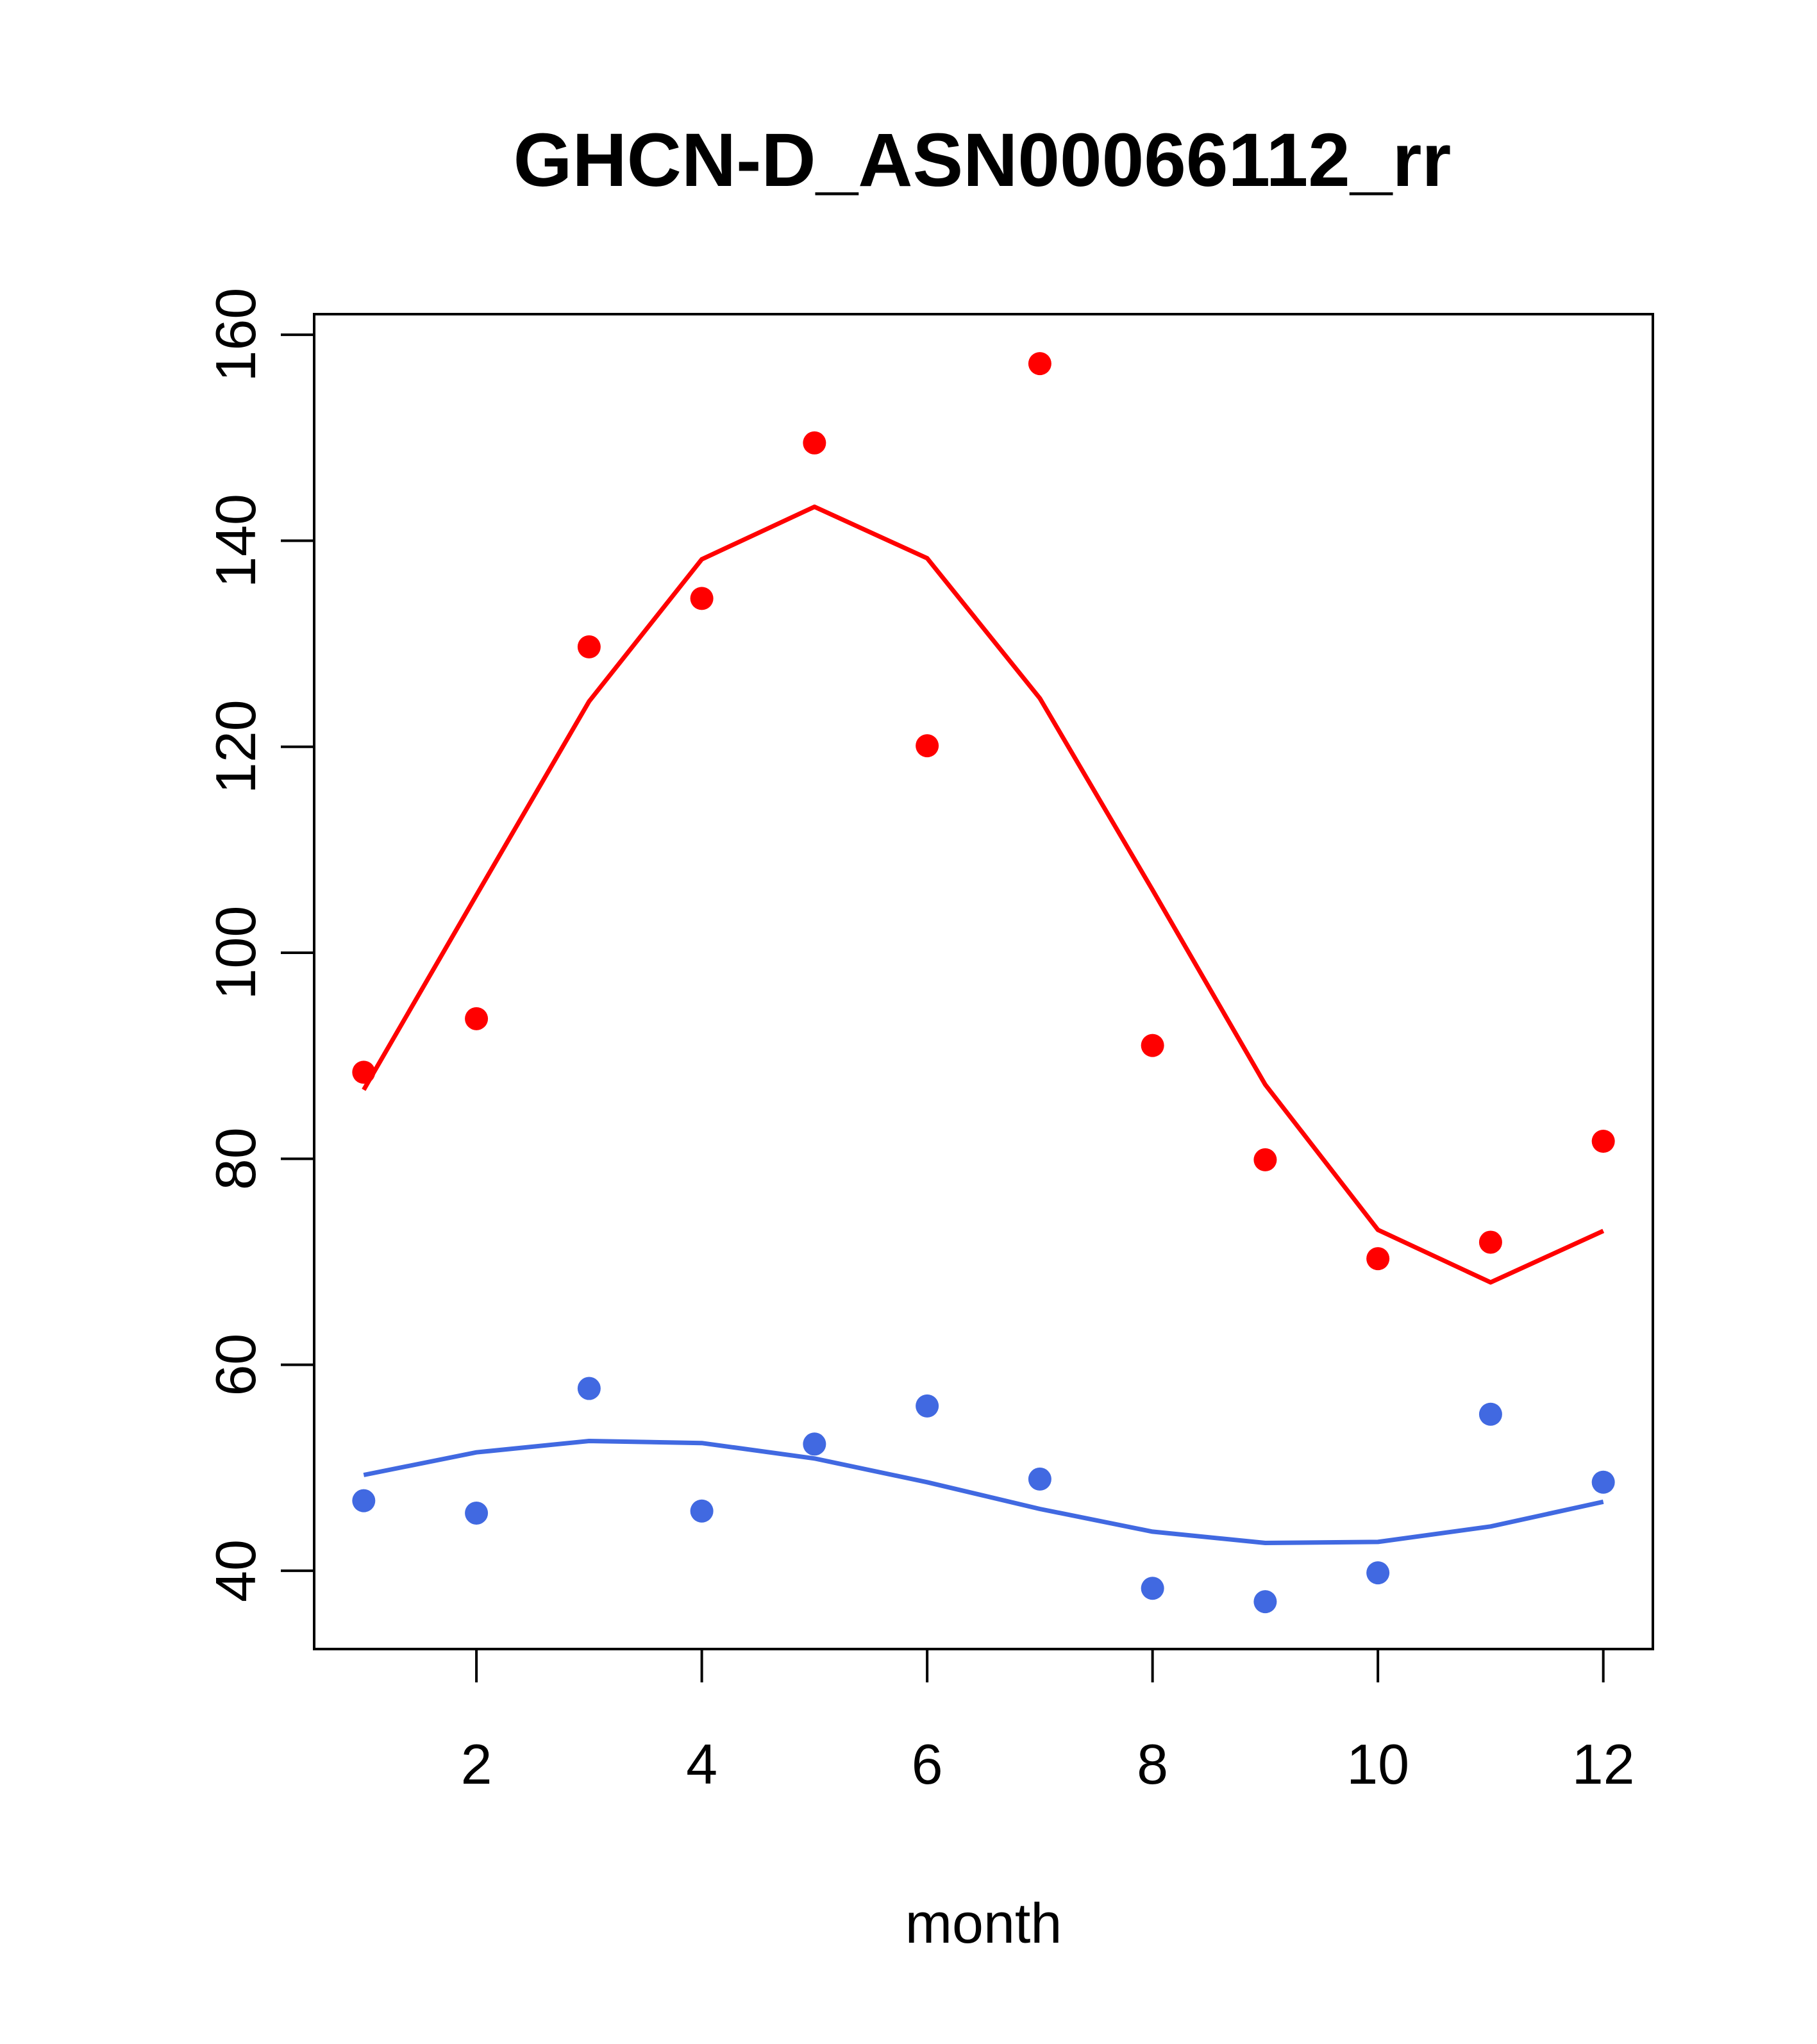 This screenshot has height=2044, width=1817. I want to click on y-tick-label: 140, so click(235, 541).